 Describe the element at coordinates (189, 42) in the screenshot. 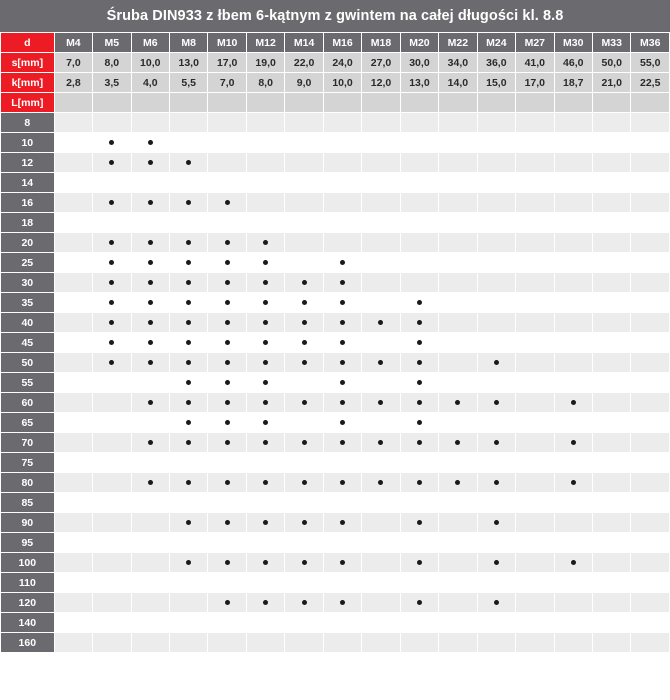

I see `column-header-m8: M8` at that location.